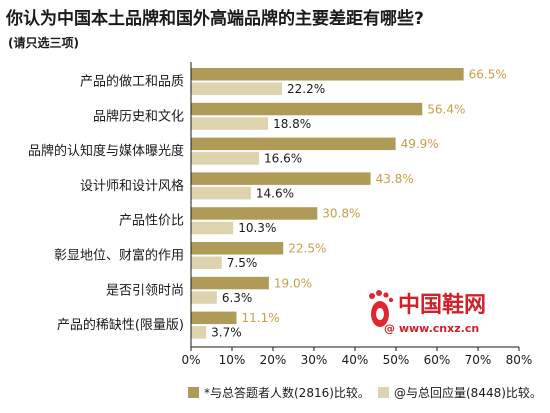 This screenshot has height=413, width=550. Describe the element at coordinates (383, 392) in the screenshot. I see `legend-swatch-responses` at that location.